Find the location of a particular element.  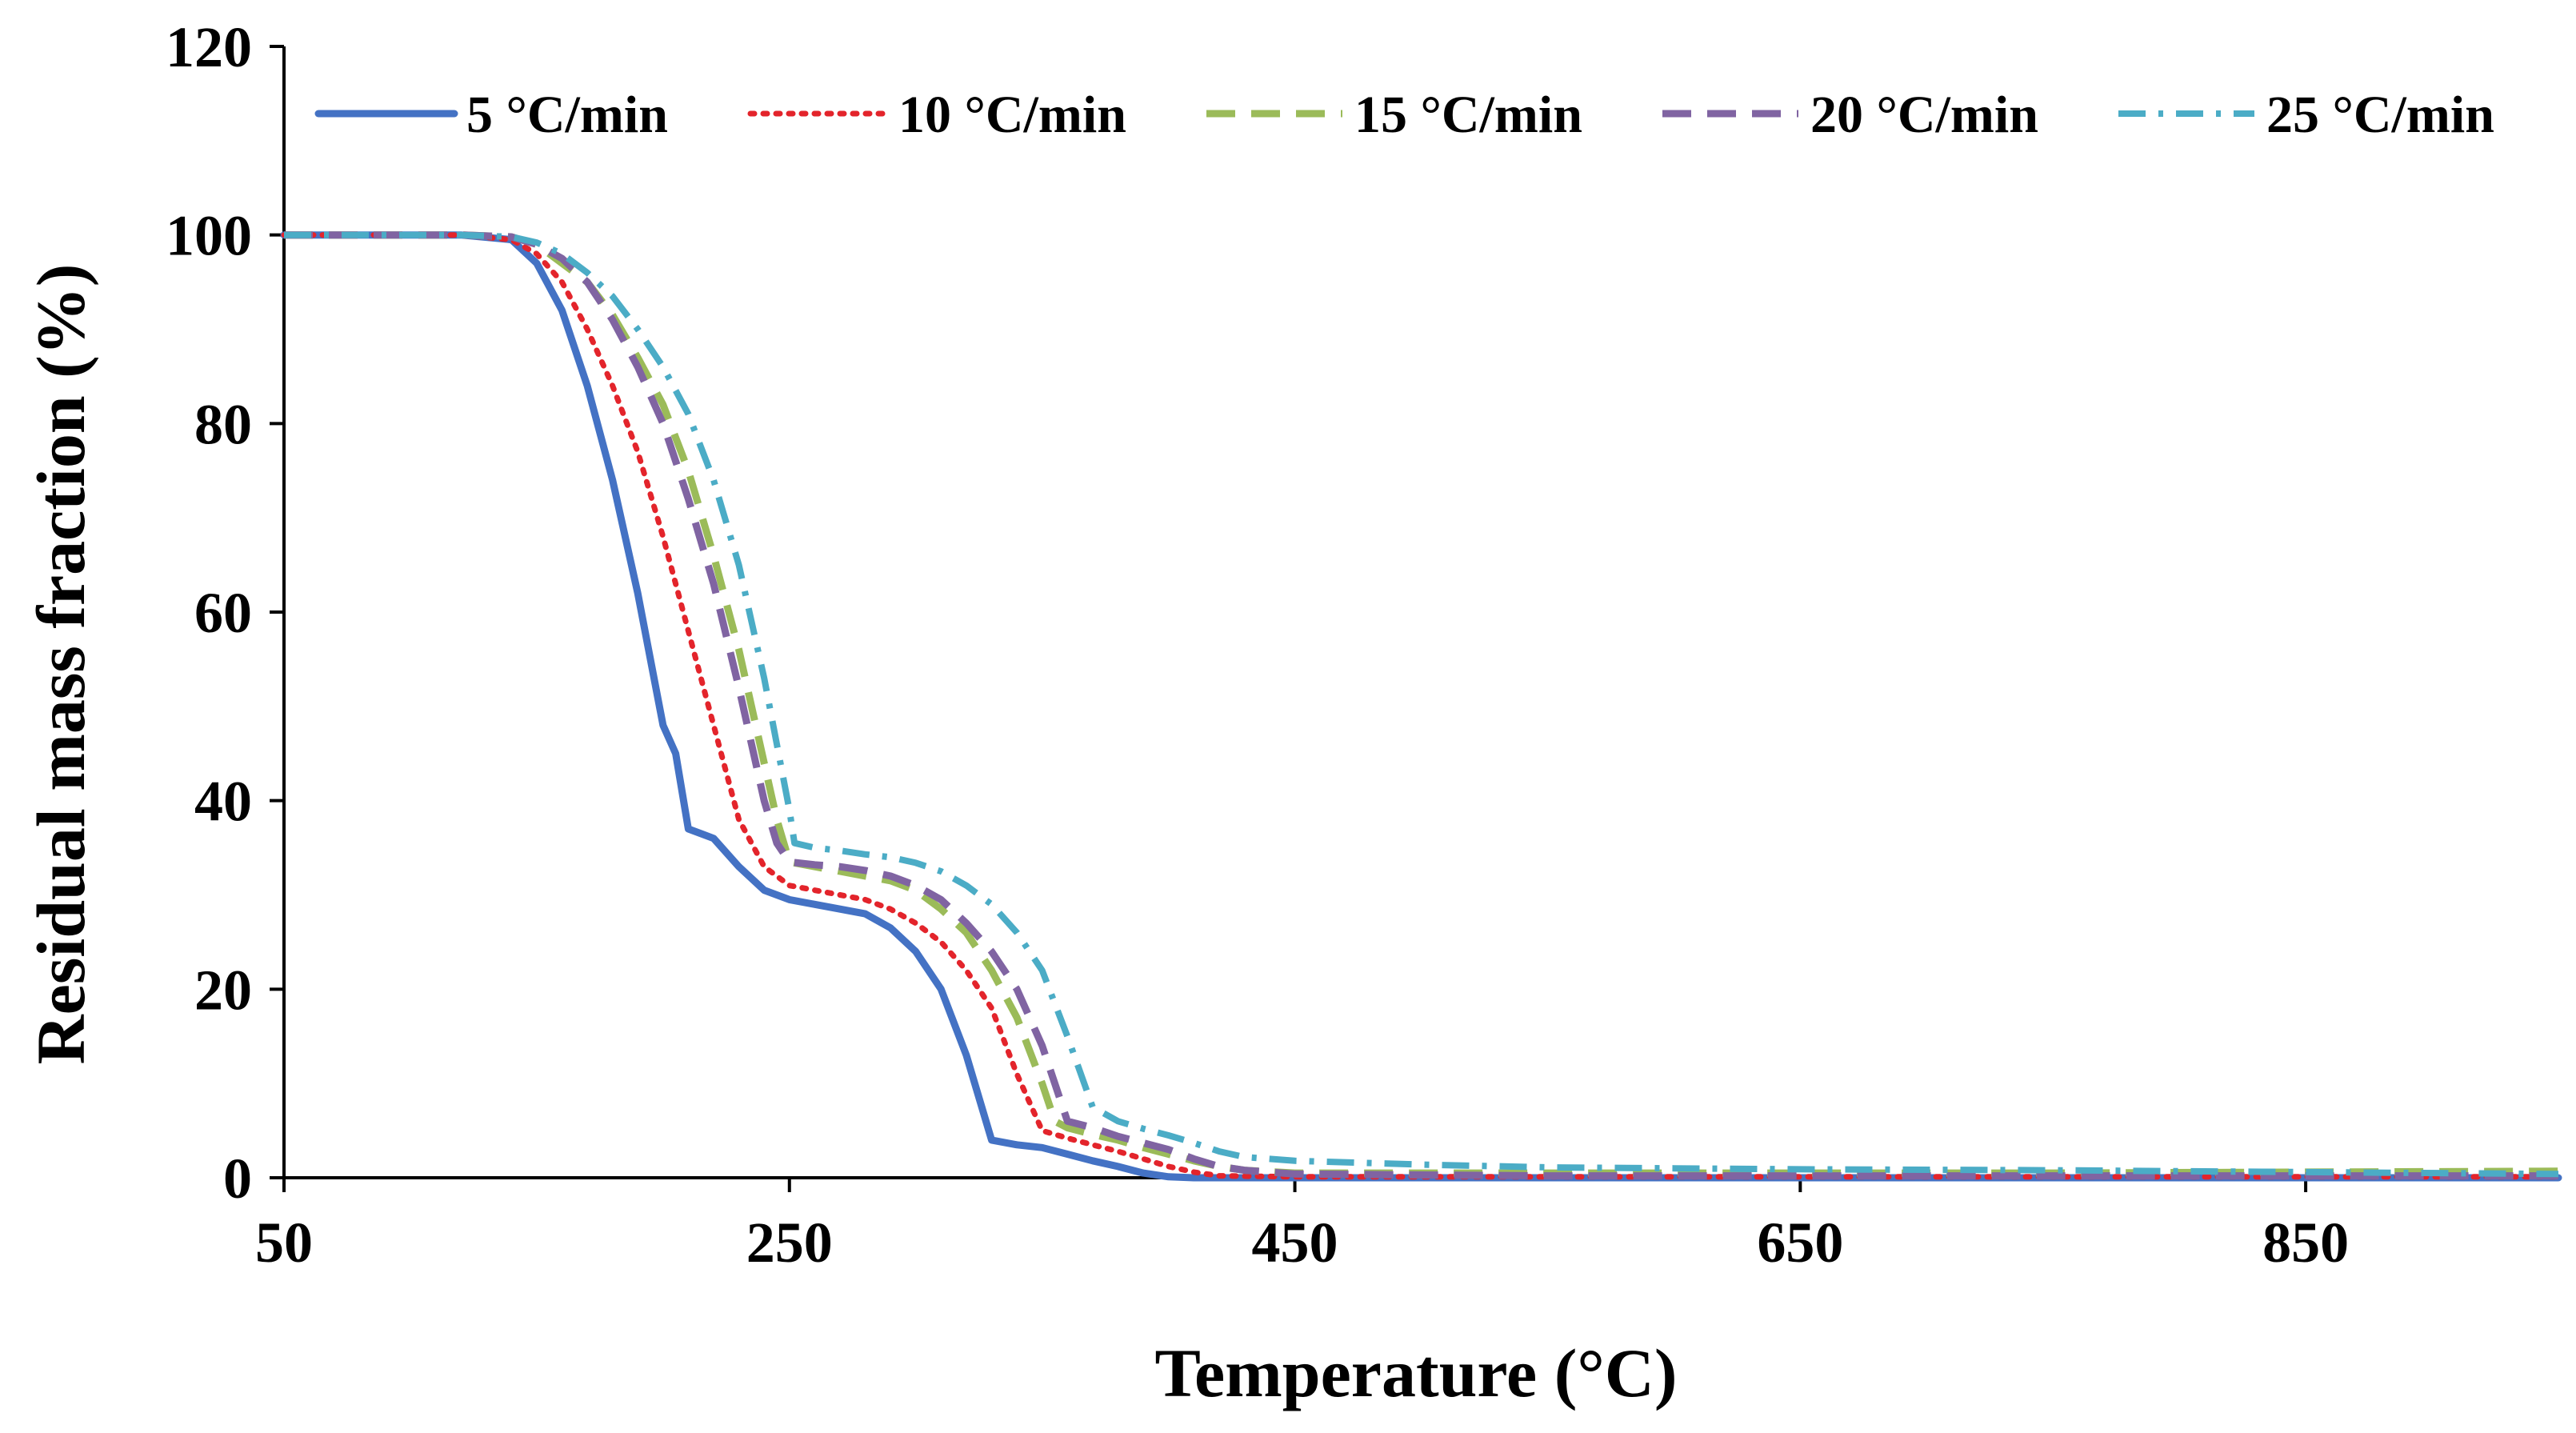

x-axis-title: Temperature (°C) is located at coordinates (1416, 1373).